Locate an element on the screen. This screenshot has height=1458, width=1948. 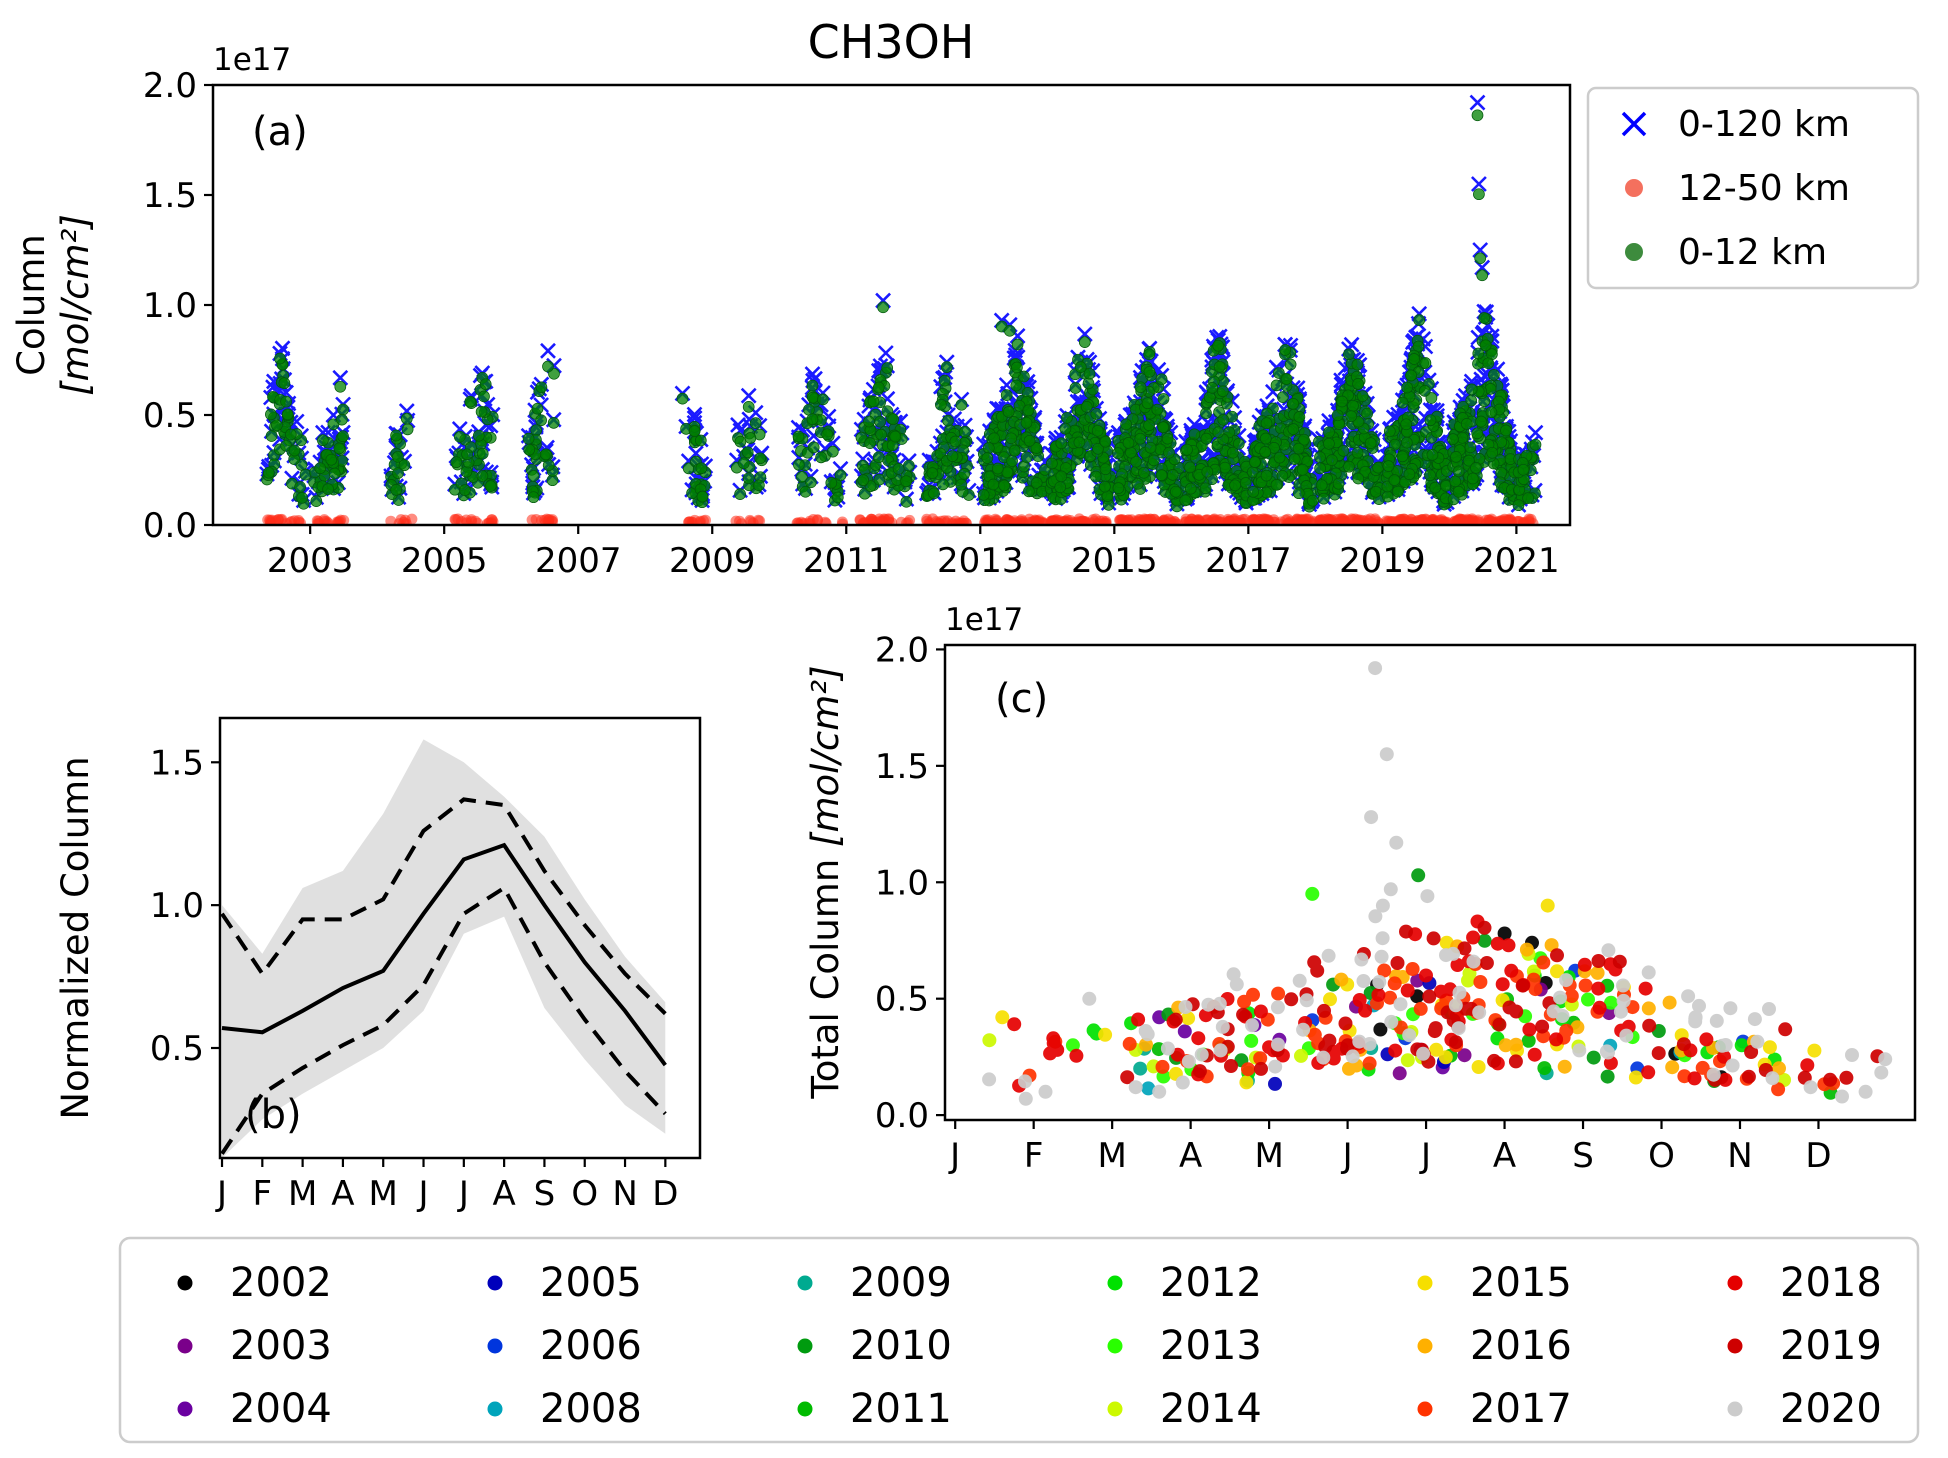
legend-marker-dot-0-12km-icon is located at coordinates (1634, 252).